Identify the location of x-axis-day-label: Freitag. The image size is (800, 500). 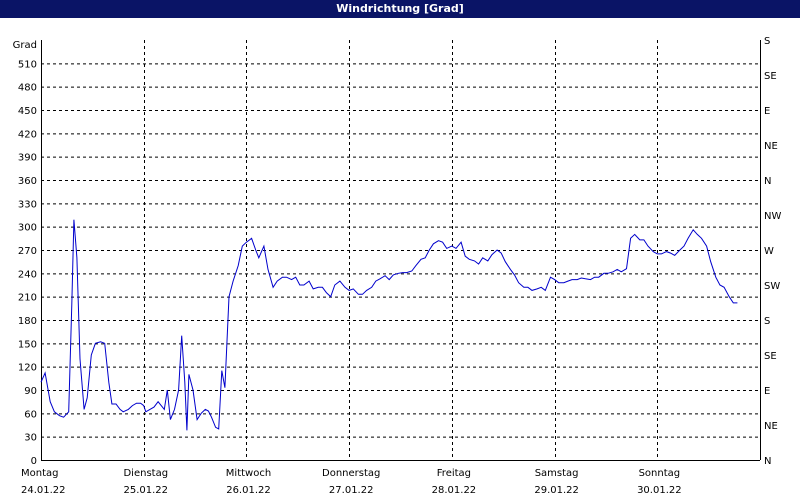
(454, 473).